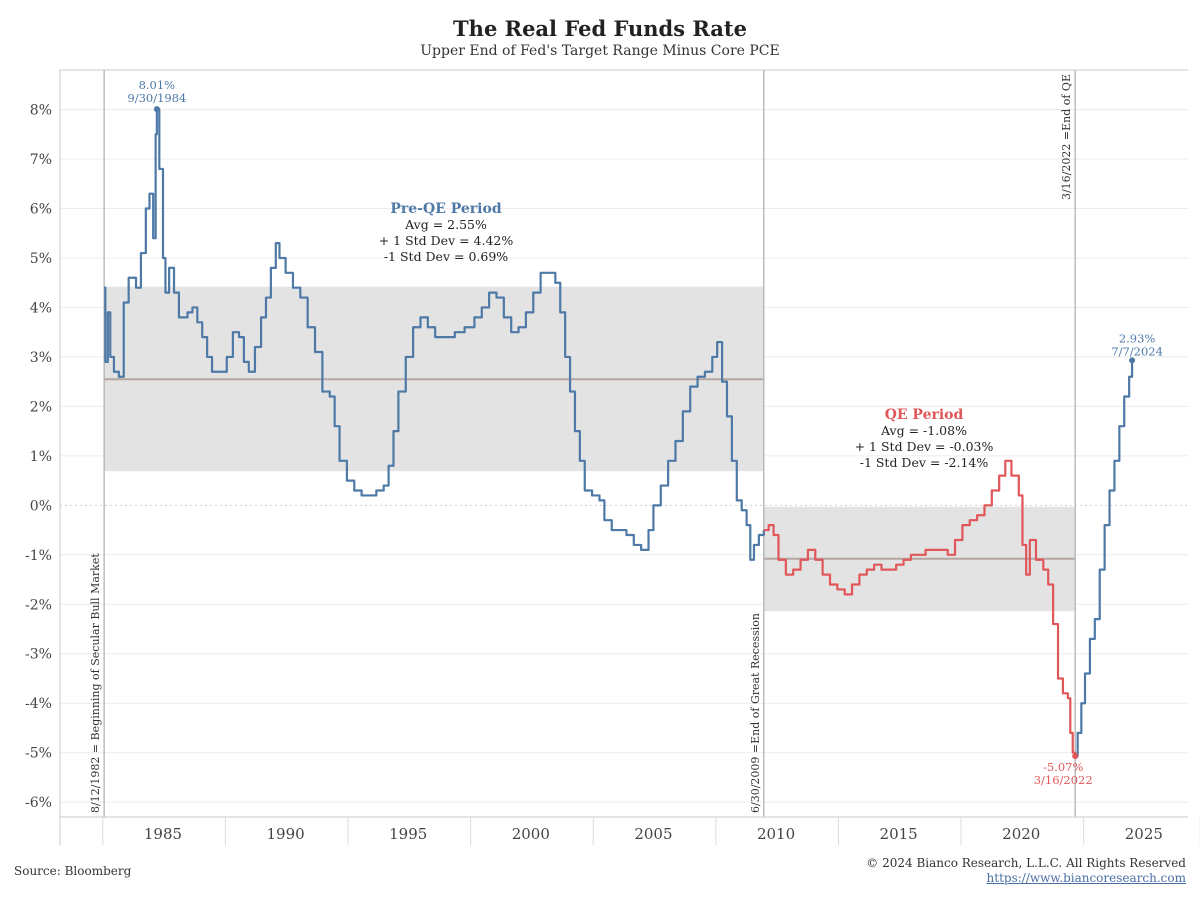  I want to click on stat-box-line-qe: Avg = -1.08%, so click(923, 430).